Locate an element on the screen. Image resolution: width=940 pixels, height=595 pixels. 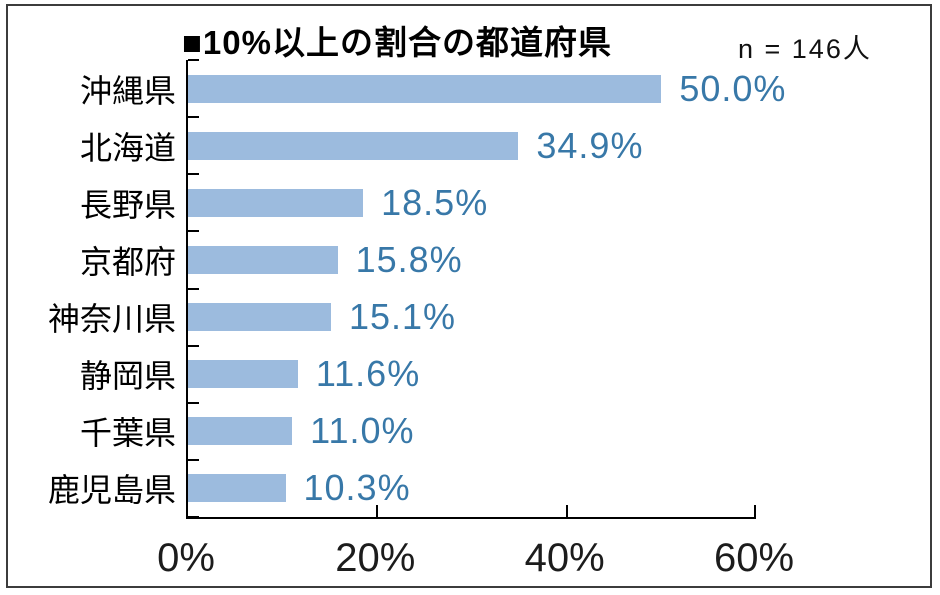
category-label: 千葉県 is located at coordinates (127, 433).